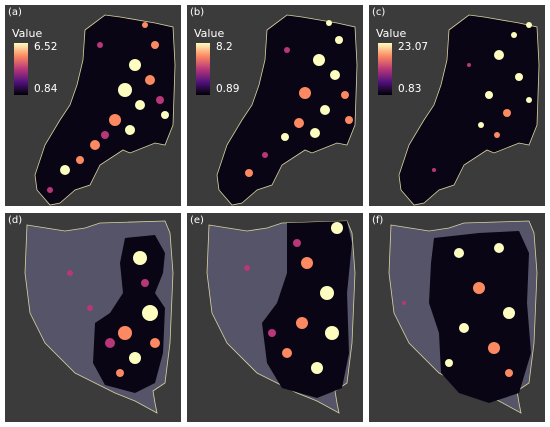 The image size is (550, 427). I want to click on panel-label-f: (f), so click(378, 220).